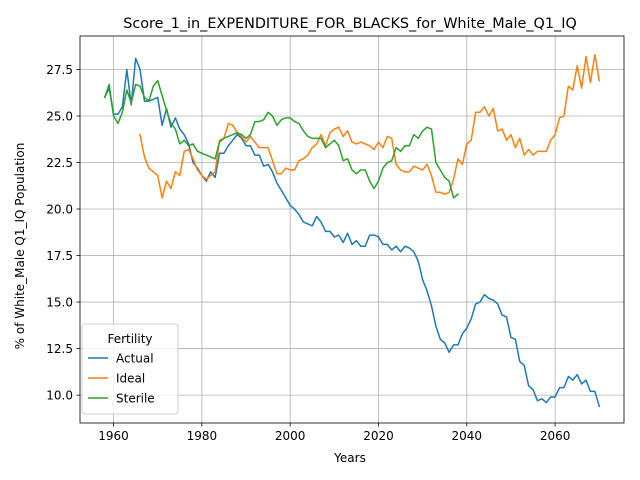  I want to click on y-tick-label: 10.0, so click(59, 395).